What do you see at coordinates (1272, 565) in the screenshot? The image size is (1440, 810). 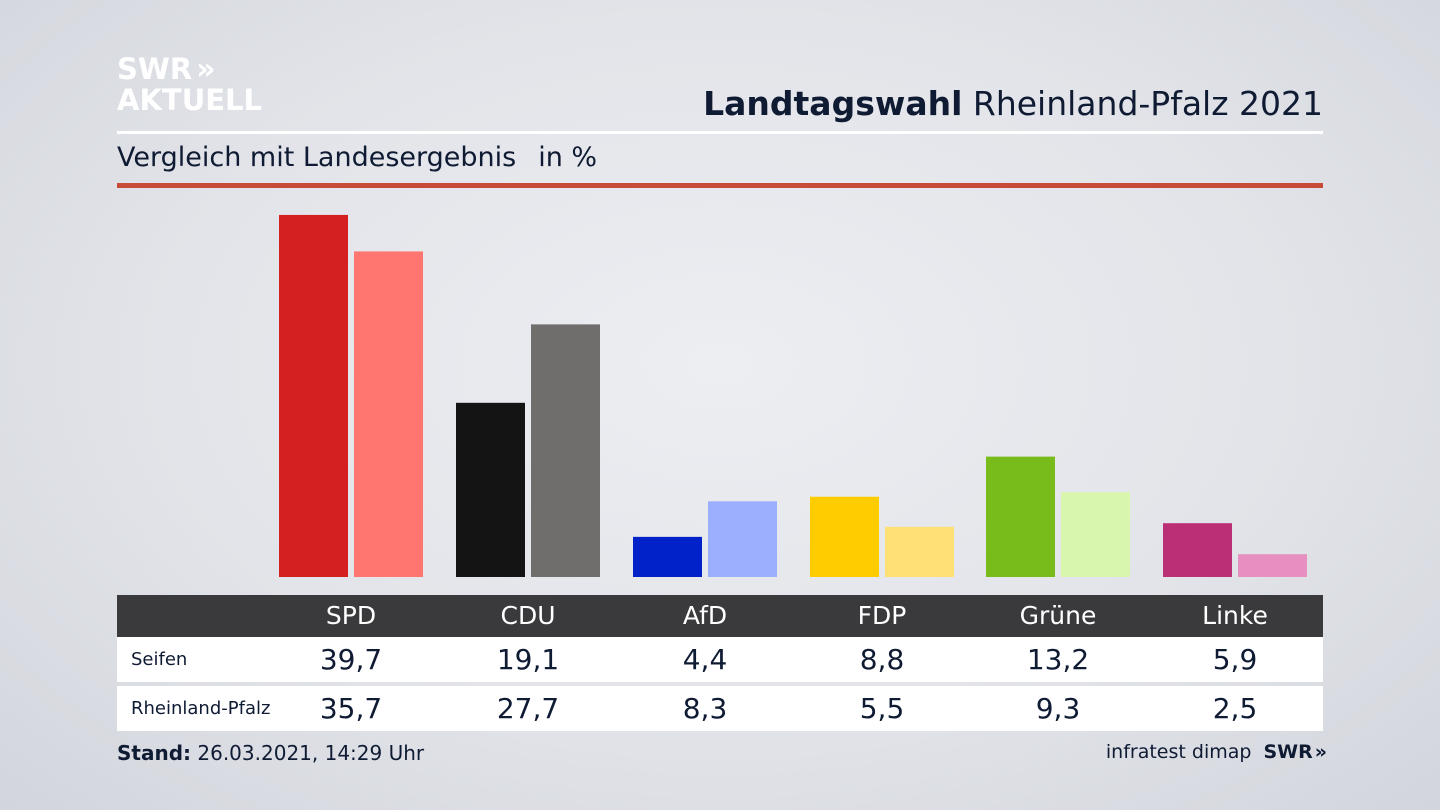 I see `bar-linke-state` at bounding box center [1272, 565].